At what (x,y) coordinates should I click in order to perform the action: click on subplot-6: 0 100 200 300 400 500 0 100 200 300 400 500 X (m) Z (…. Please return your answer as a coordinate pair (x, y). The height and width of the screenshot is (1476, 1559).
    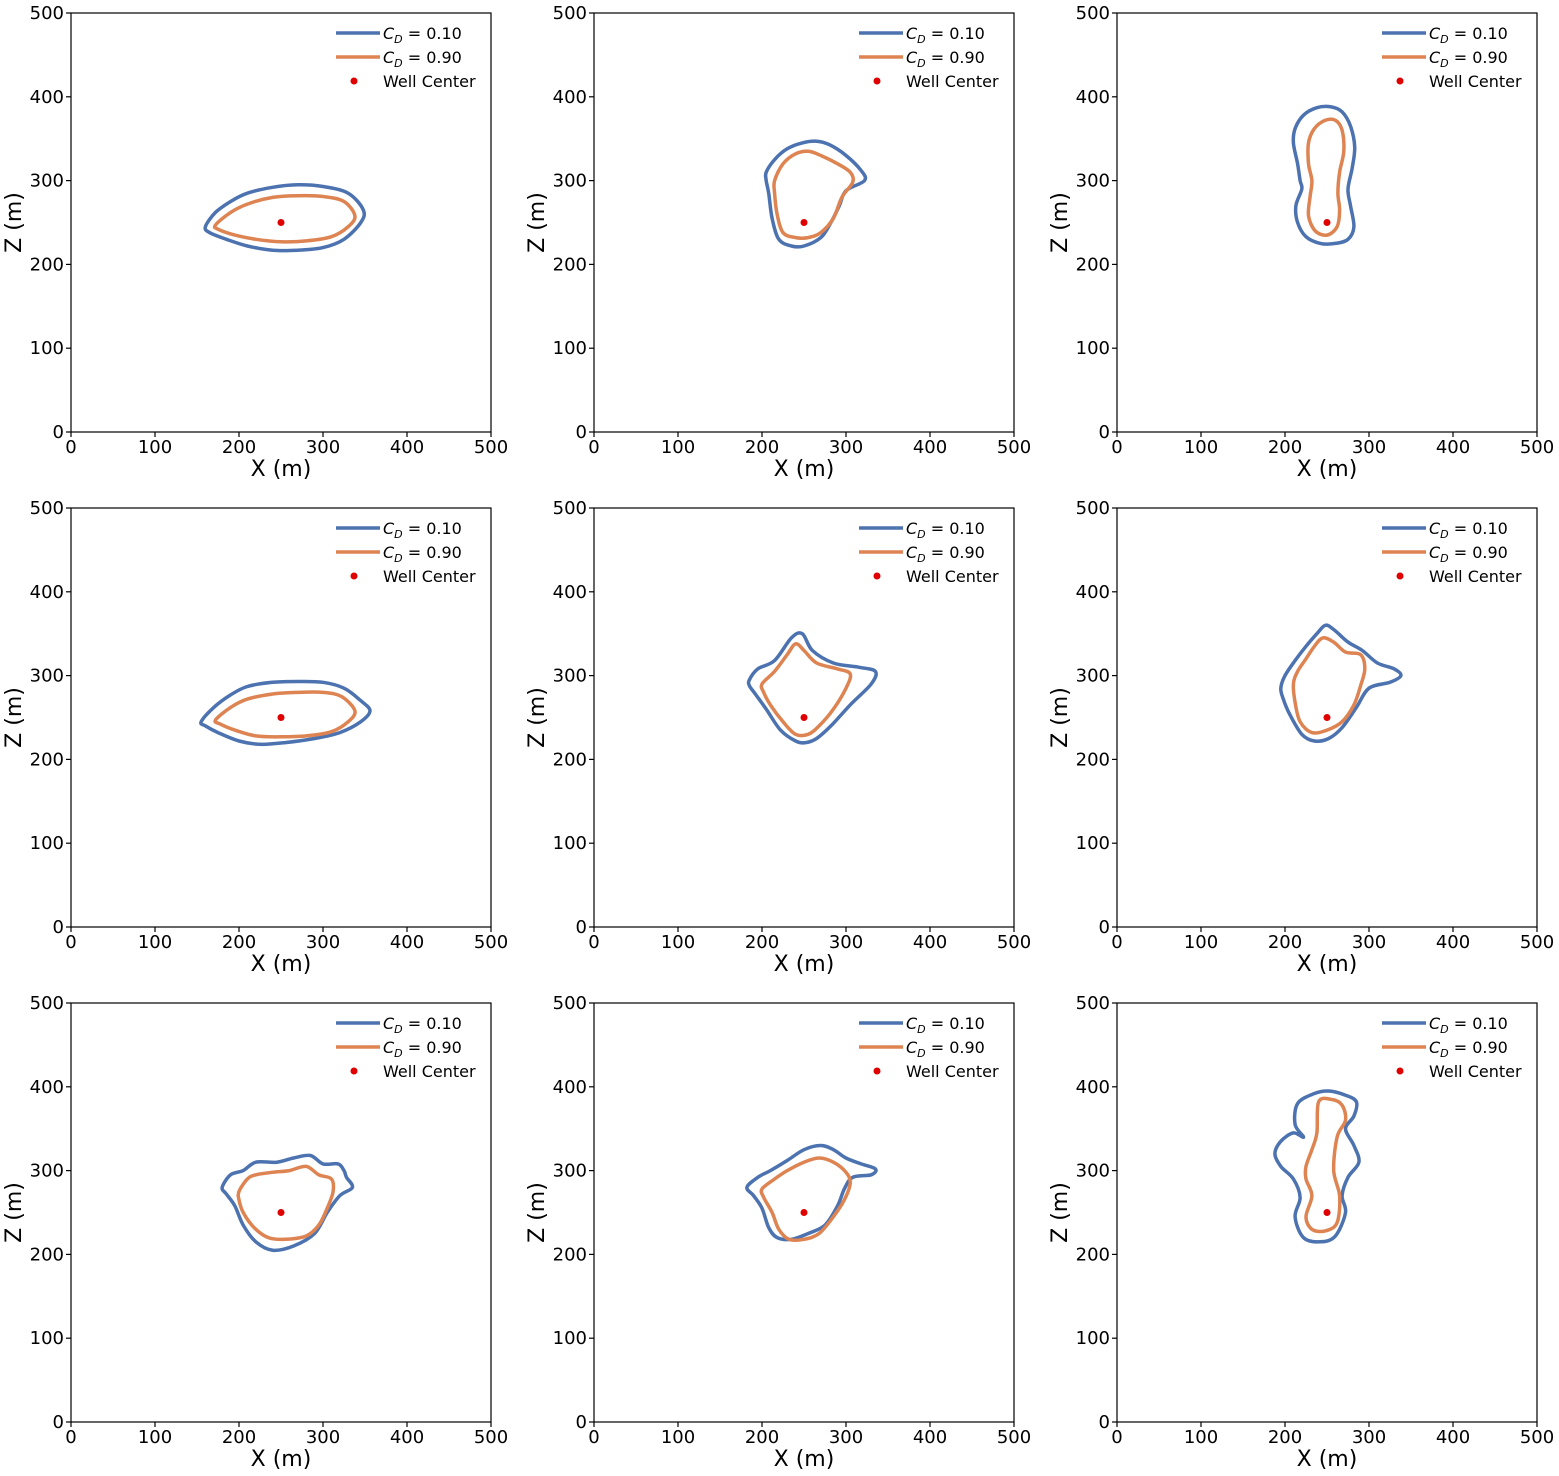
    Looking at the image, I should click on (1301, 737).